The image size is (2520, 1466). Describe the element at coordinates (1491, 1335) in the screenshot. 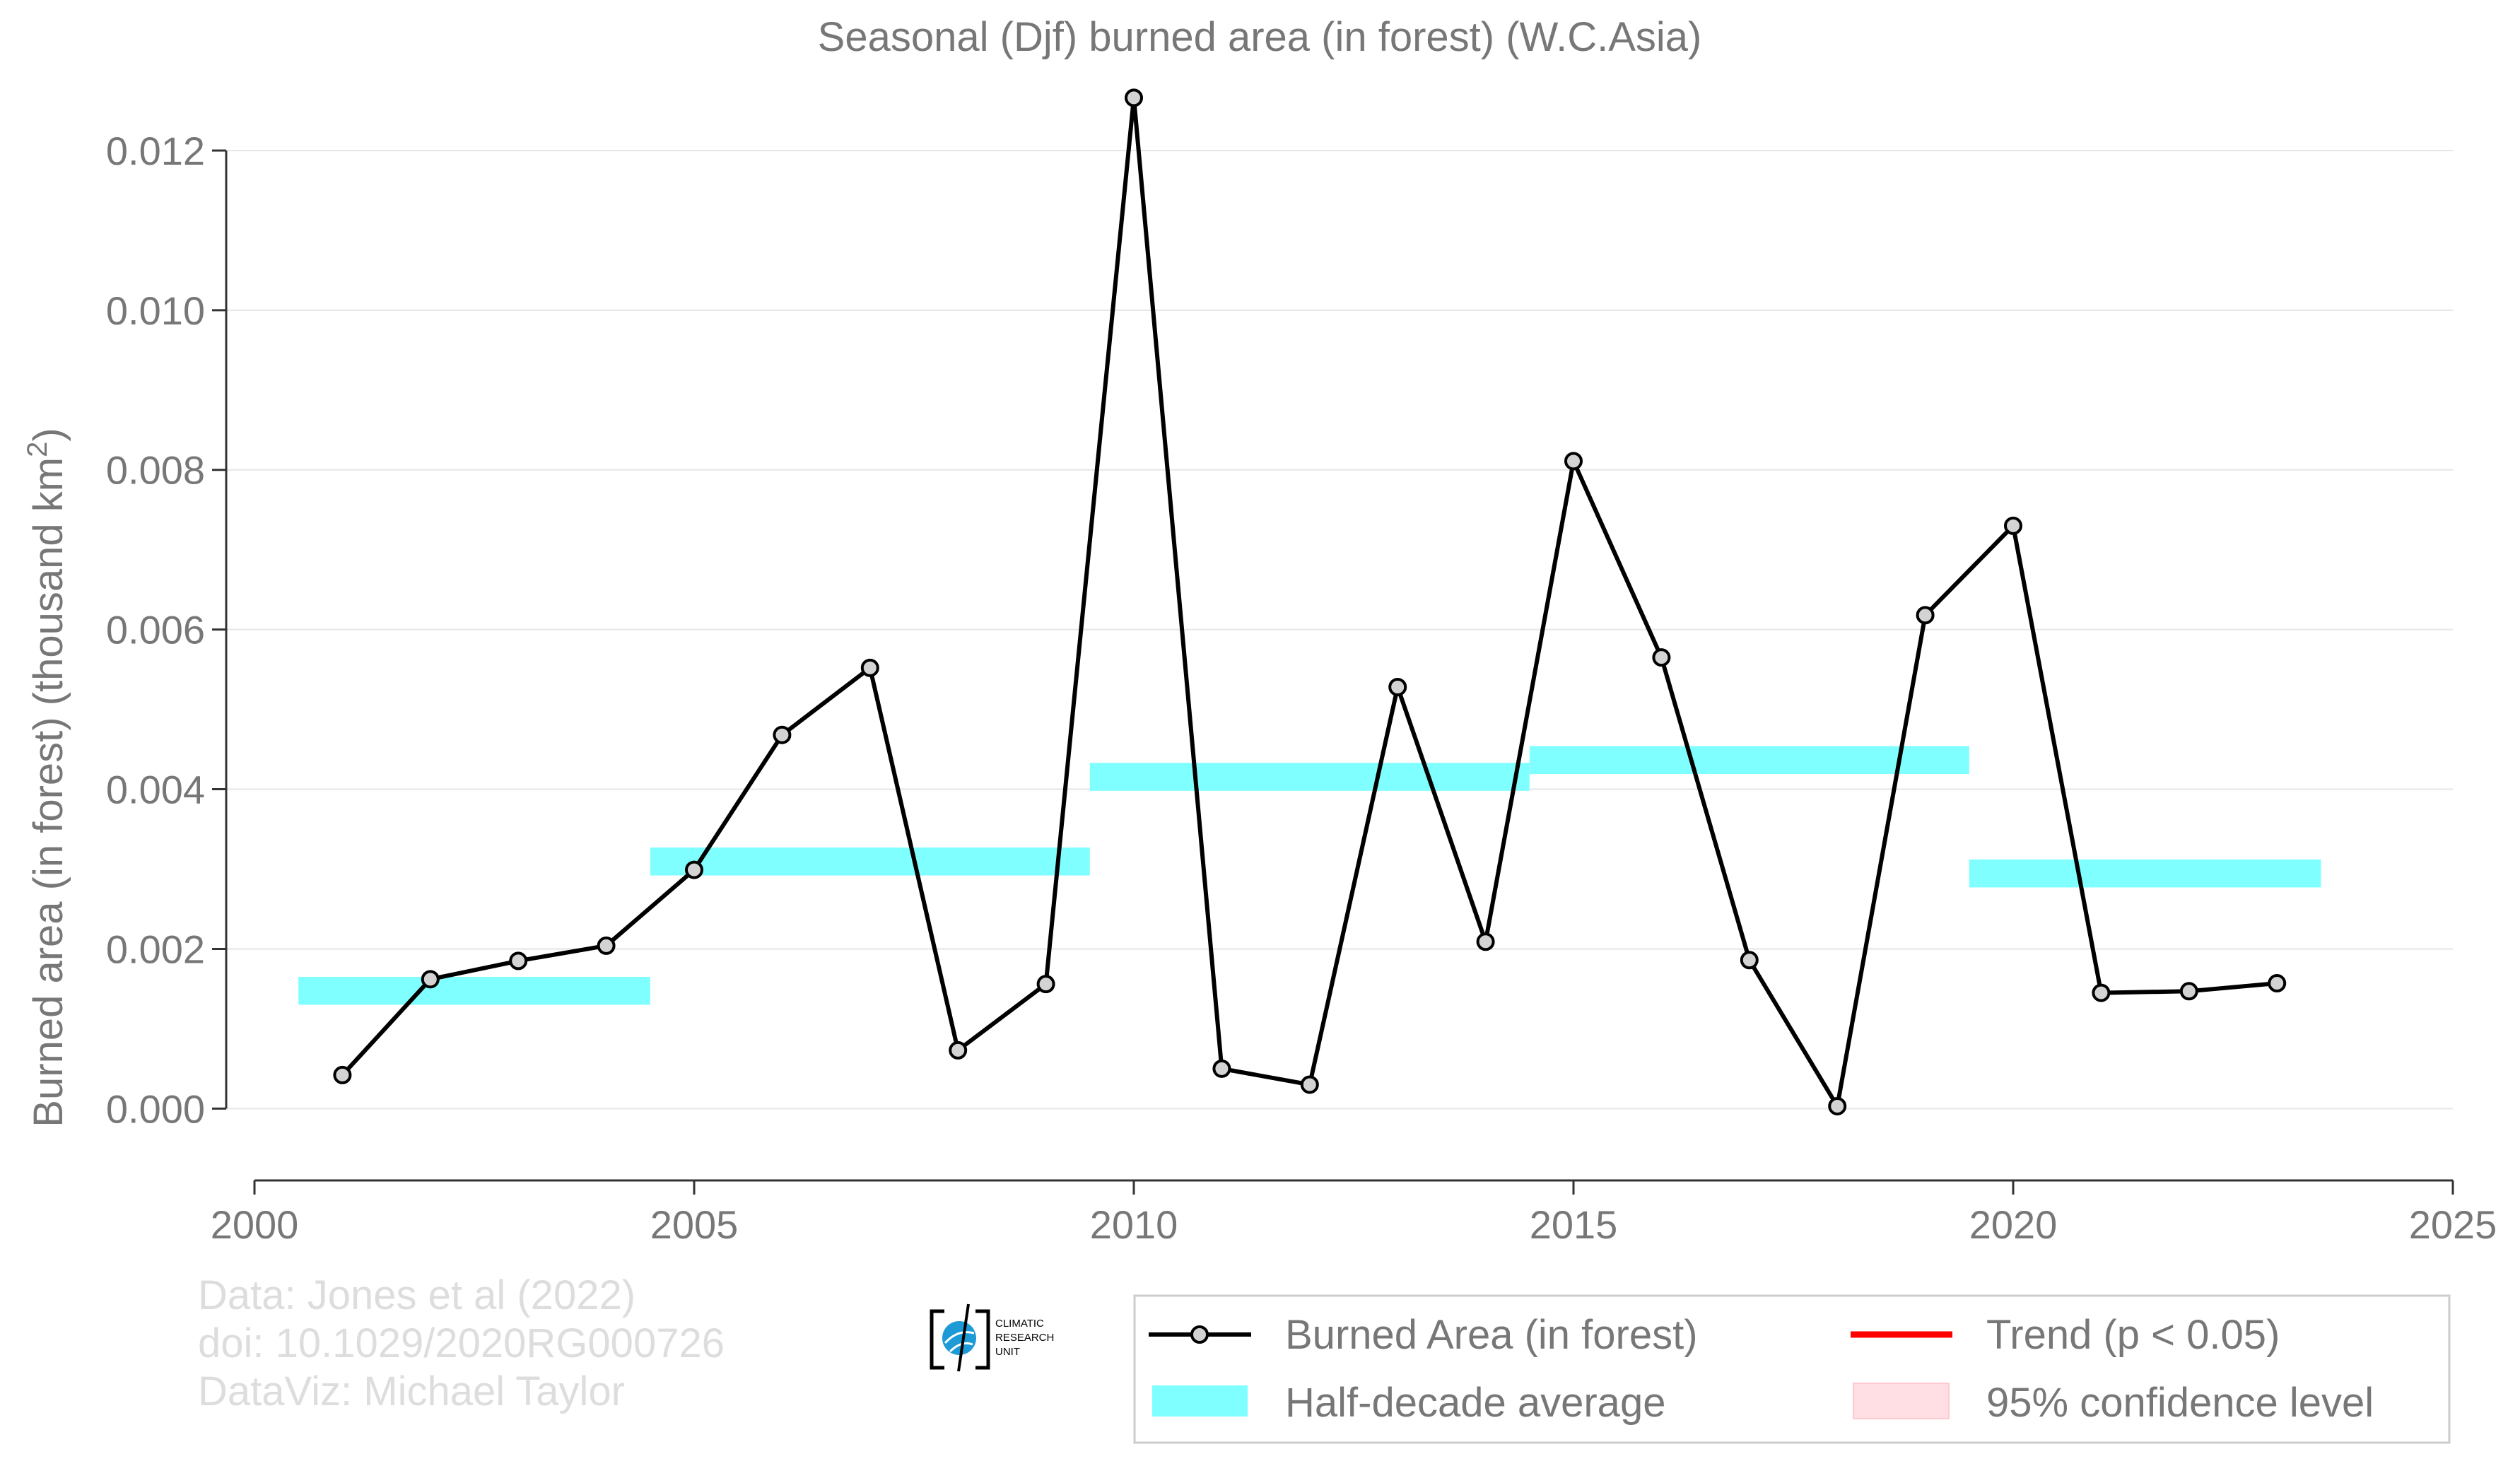

I see `legend-label-burned-area: Burned Area (in forest)` at that location.